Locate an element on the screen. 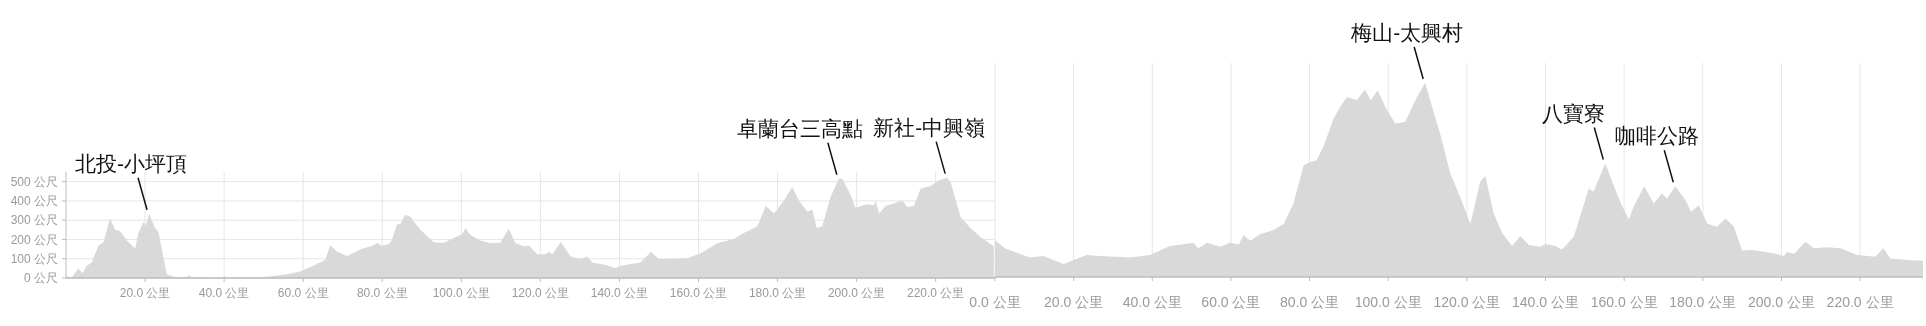 The image size is (1926, 326). y-tick-label: 200 公尺 is located at coordinates (34, 239).